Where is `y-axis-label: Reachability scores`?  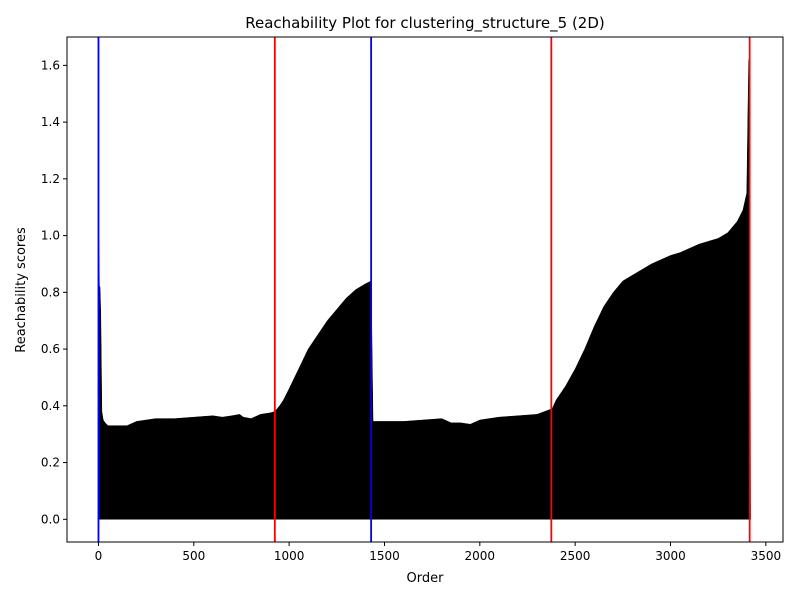 y-axis-label: Reachability scores is located at coordinates (21, 290).